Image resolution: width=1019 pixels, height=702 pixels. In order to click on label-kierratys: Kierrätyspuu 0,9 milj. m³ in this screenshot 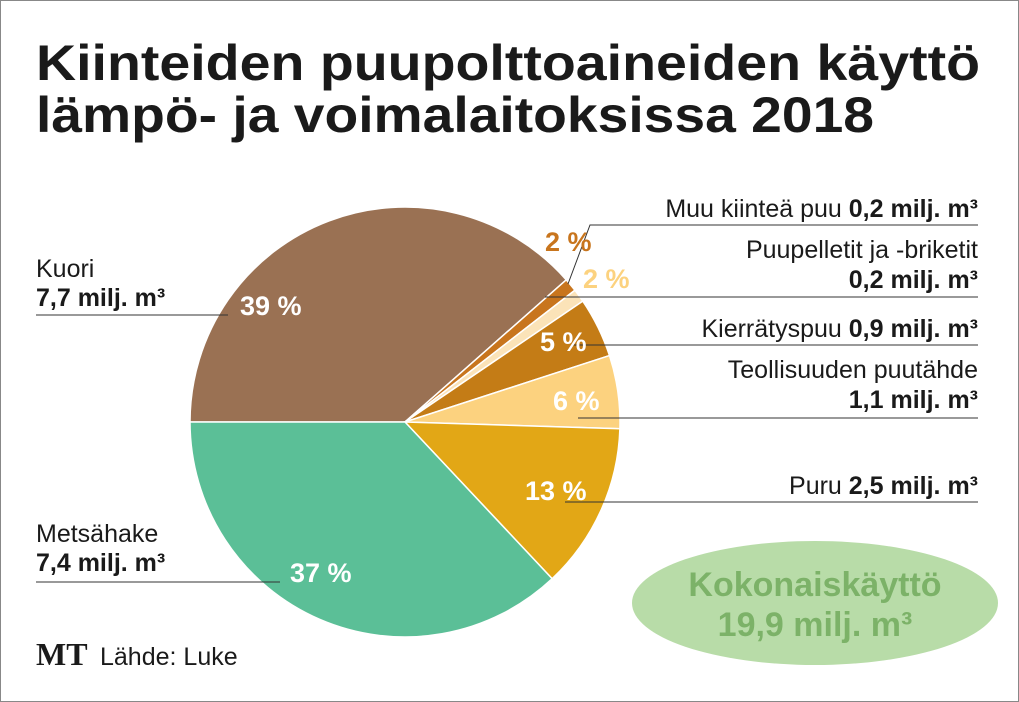, I will do `click(839, 329)`.